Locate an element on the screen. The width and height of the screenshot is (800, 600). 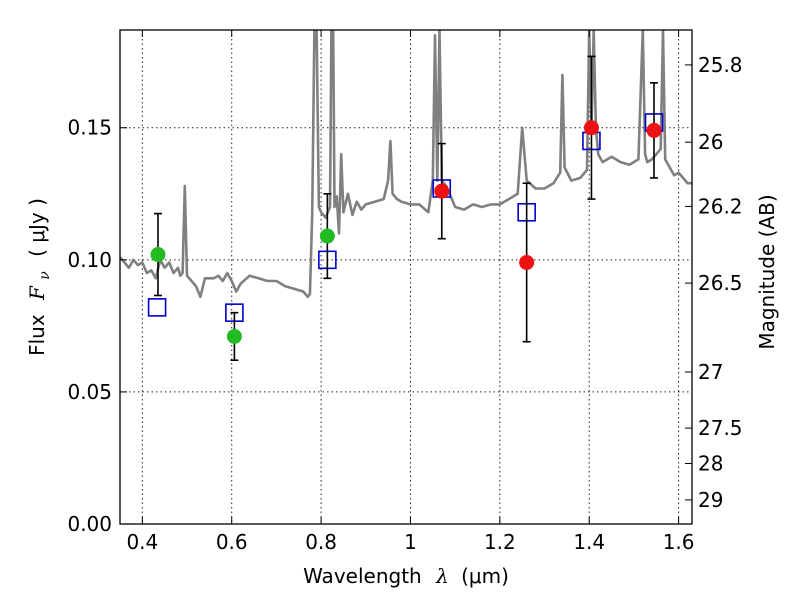
x-tick-label: 0.4 is located at coordinates (142, 542).